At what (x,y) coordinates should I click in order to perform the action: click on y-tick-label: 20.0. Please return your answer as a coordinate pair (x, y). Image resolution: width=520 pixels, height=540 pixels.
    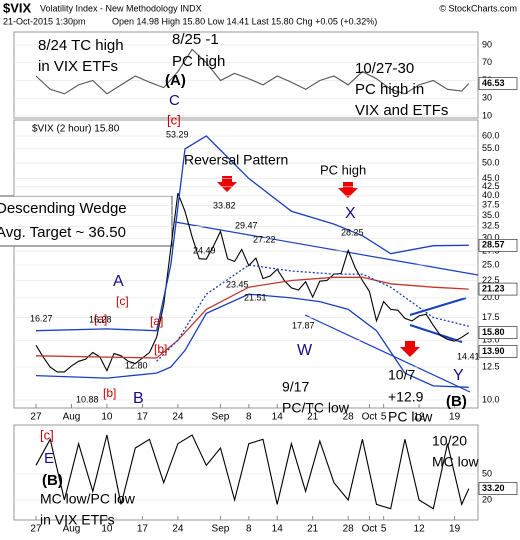
    Looking at the image, I should click on (491, 297).